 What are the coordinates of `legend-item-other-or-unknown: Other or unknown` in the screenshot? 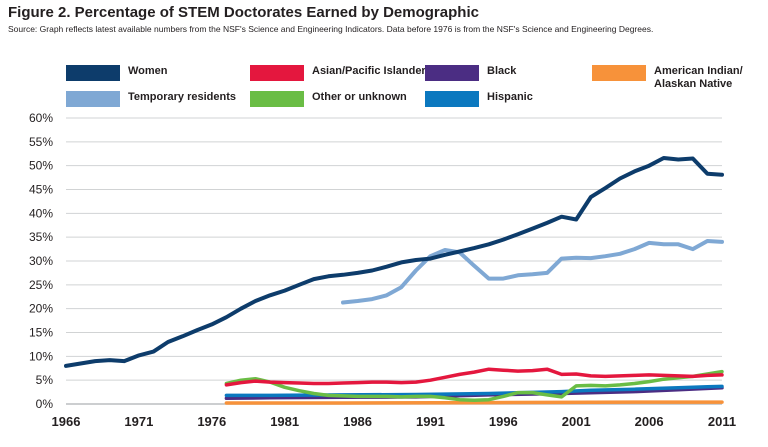 It's located at (328, 99).